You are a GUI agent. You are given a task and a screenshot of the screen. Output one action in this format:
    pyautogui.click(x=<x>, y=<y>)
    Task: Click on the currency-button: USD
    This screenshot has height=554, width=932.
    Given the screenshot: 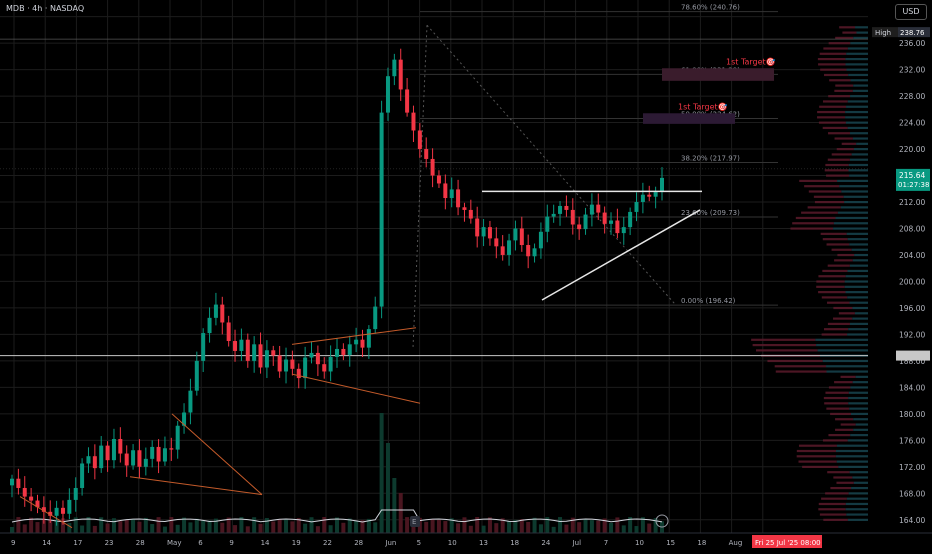 What is the action you would take?
    pyautogui.click(x=911, y=12)
    